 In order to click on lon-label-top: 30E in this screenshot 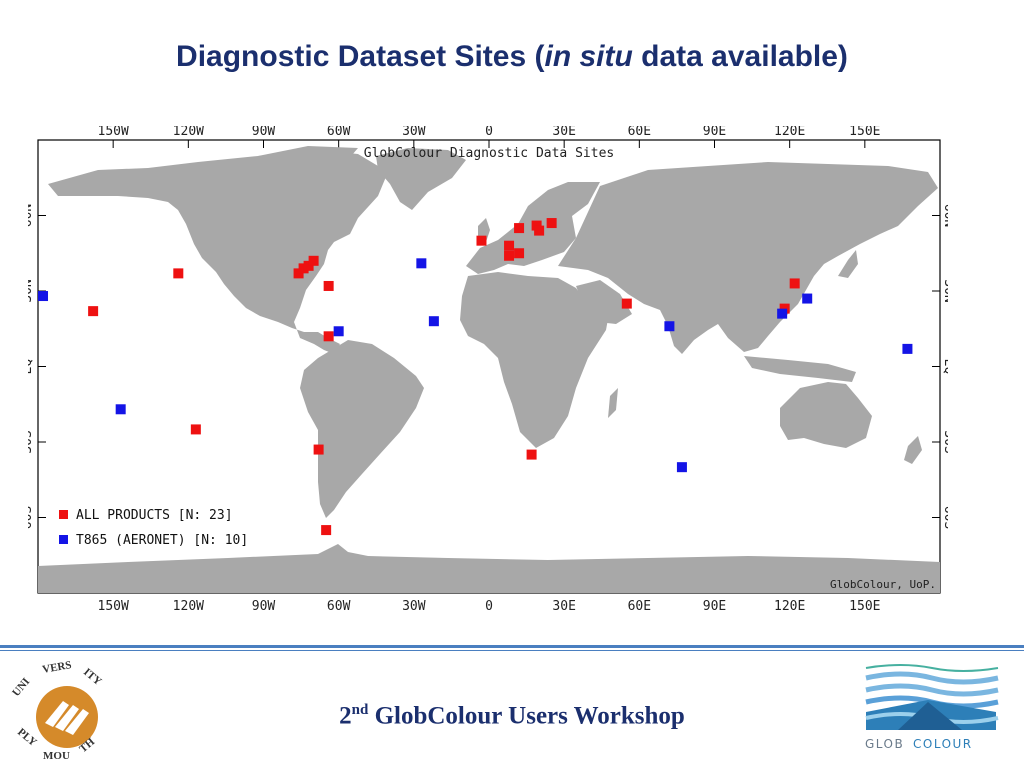, I will do `click(563, 132)`.